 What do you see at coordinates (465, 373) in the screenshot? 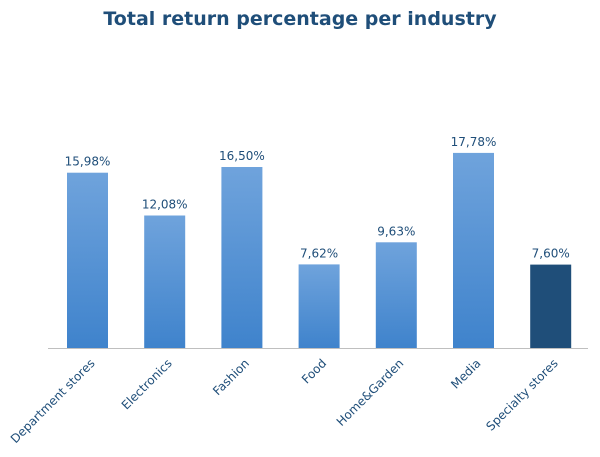
I see `x-tick-label: Media` at bounding box center [465, 373].